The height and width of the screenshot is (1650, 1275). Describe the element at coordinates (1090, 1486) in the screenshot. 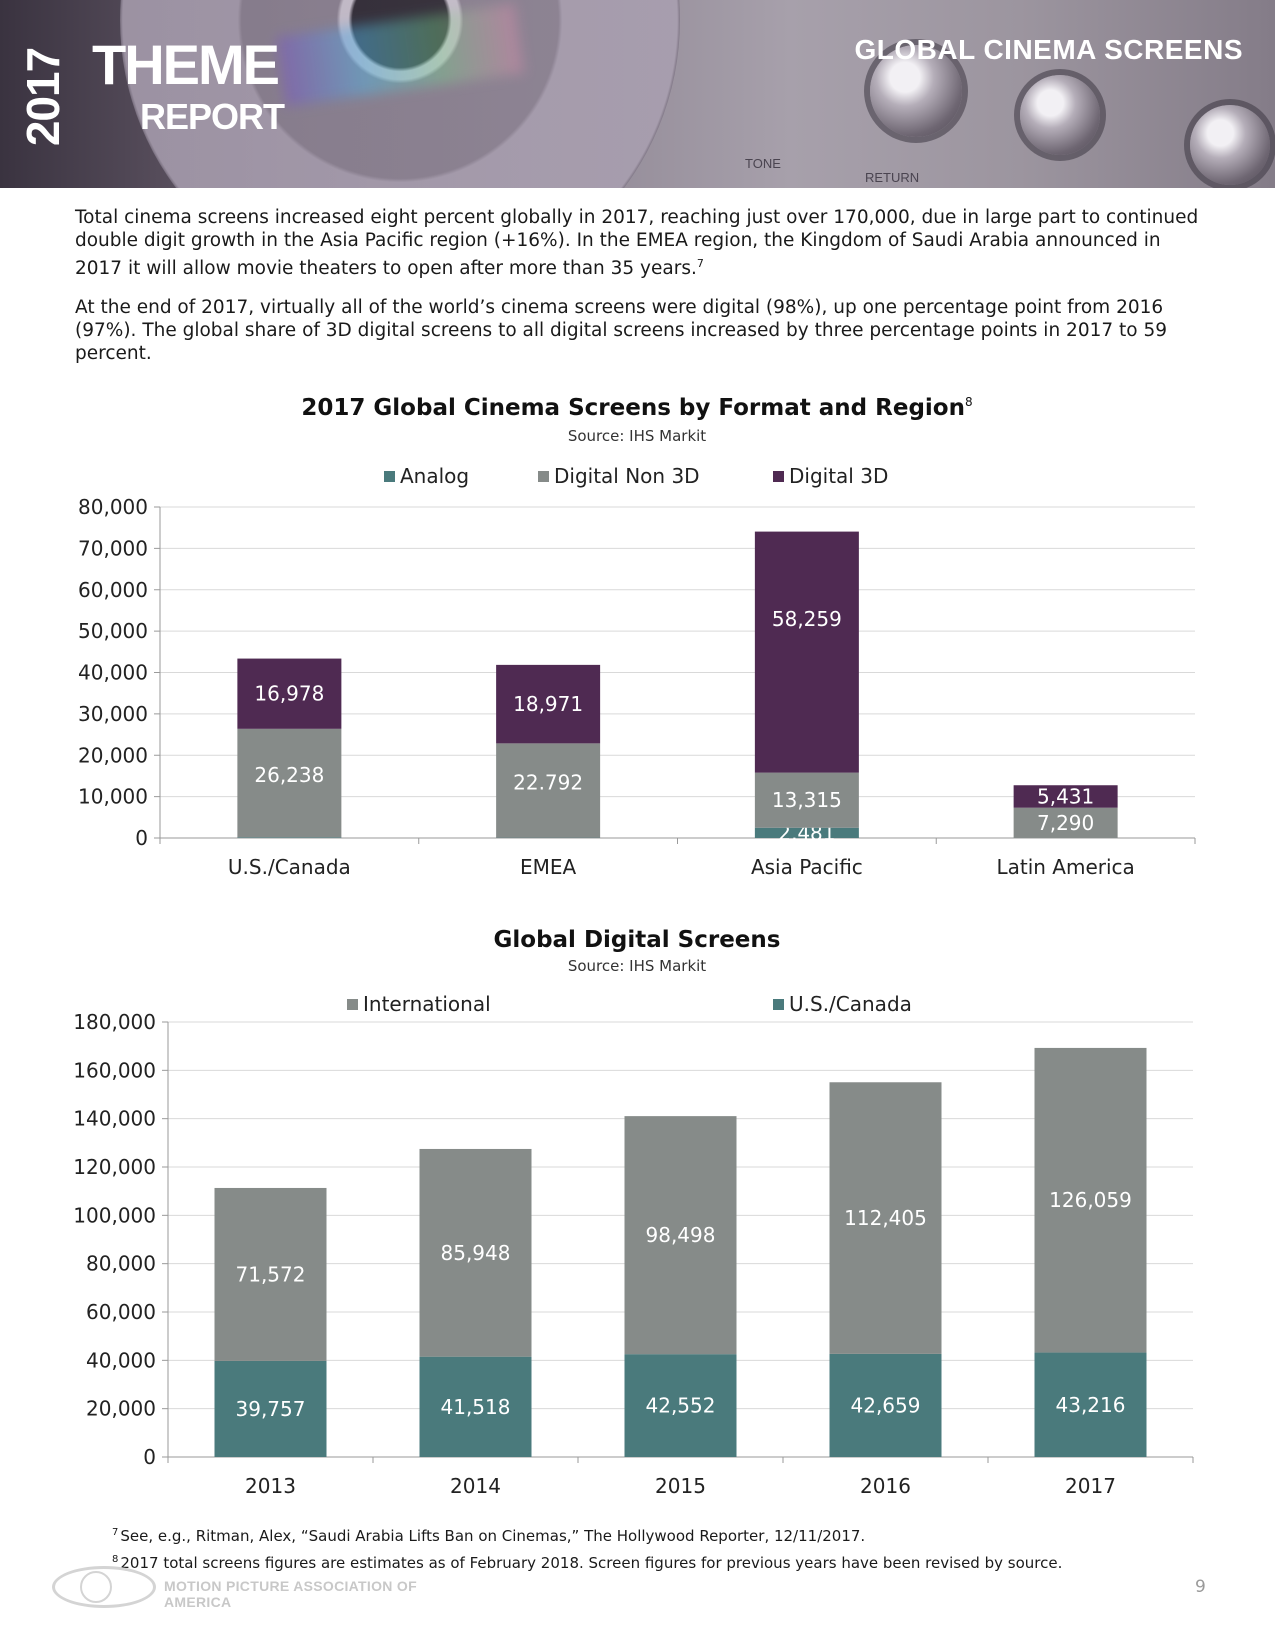

I see `x-tick-label: 2017` at that location.